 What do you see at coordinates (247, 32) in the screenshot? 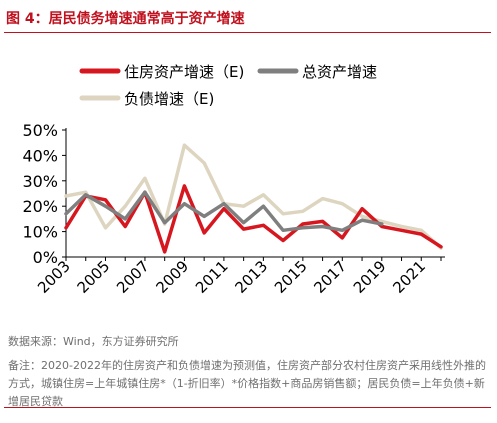
I see `title-rule` at bounding box center [247, 32].